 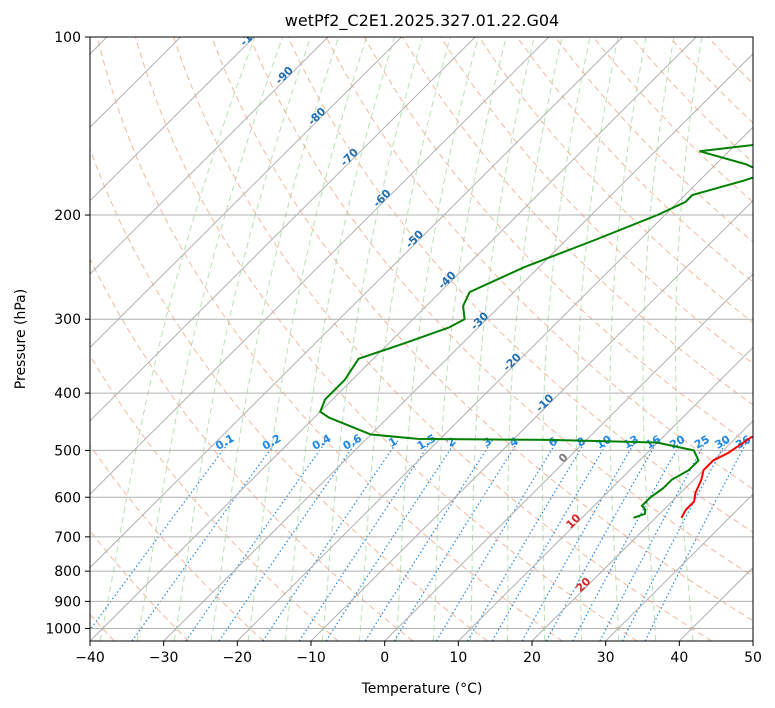 I want to click on mixing-ratio-label: 0.1, so click(x=224, y=442).